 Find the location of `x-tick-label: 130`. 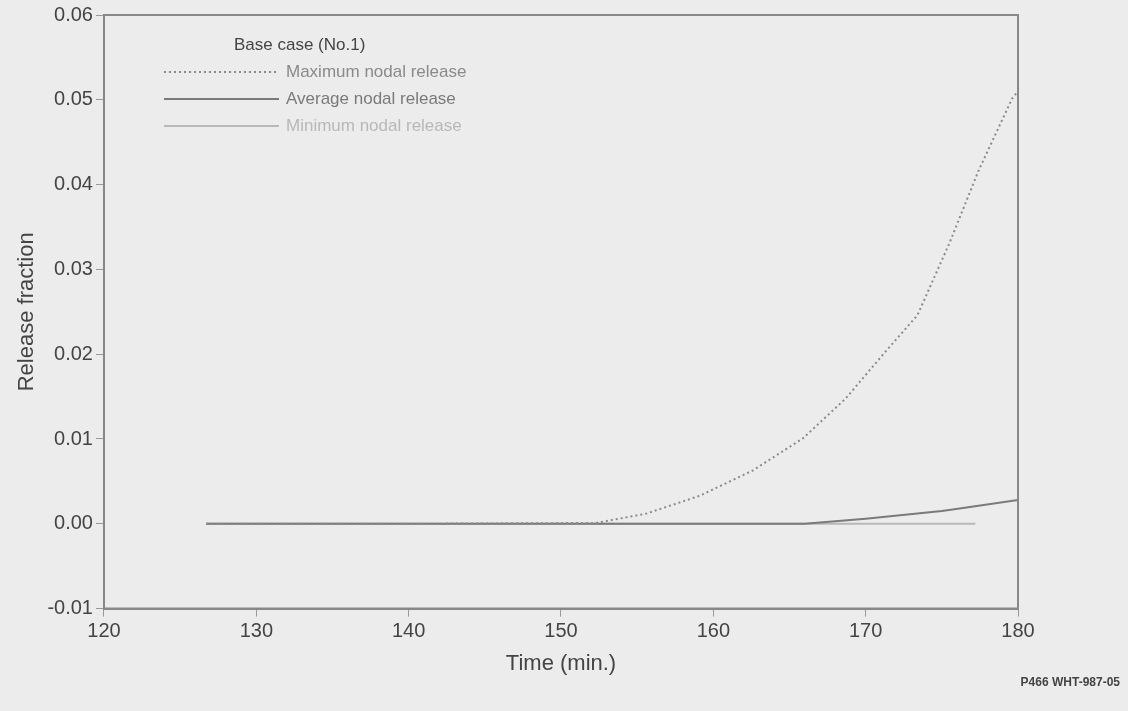

x-tick-label: 130 is located at coordinates (256, 630).